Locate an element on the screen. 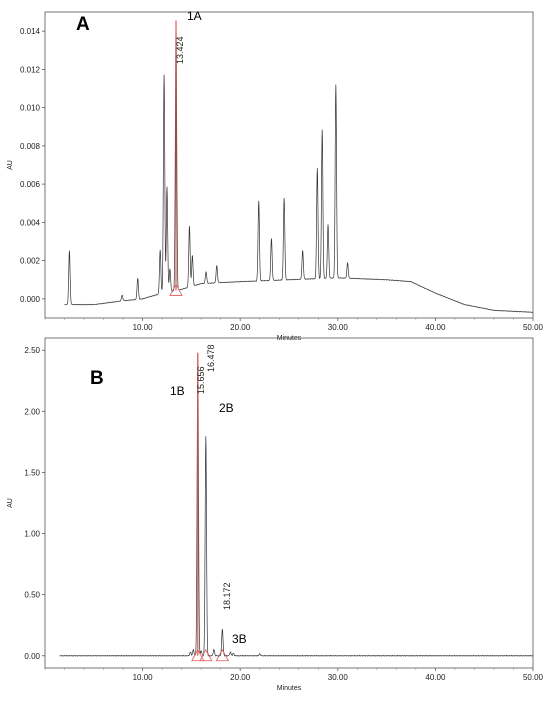 Image resolution: width=550 pixels, height=710 pixels. y-tick-label: 0.004 is located at coordinates (30, 222).